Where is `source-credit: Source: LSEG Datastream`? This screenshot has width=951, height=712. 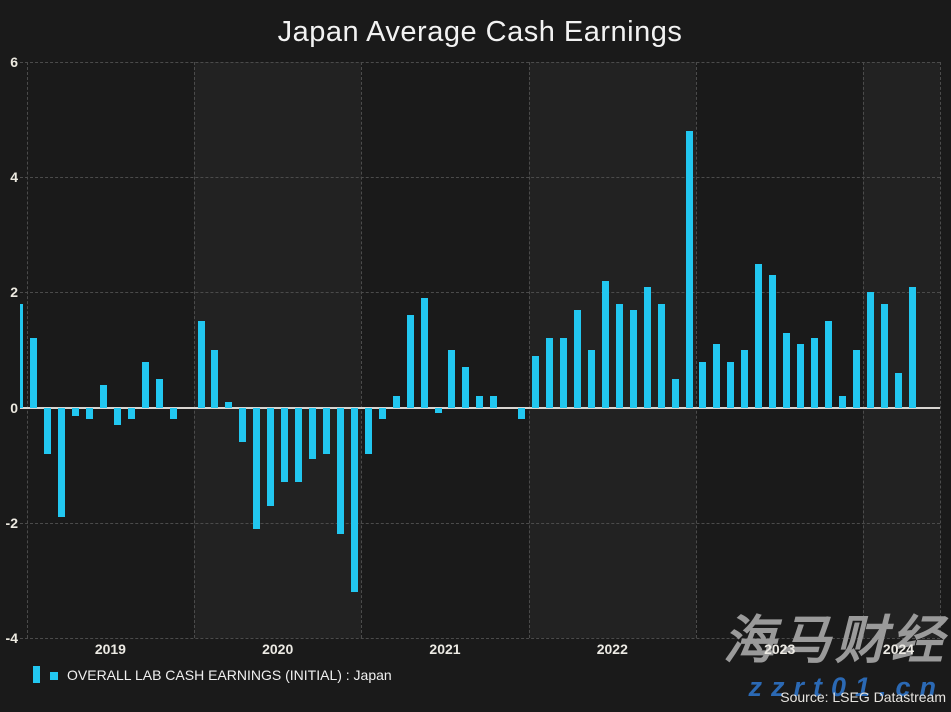
source-credit: Source: LSEG Datastream is located at coordinates (863, 697).